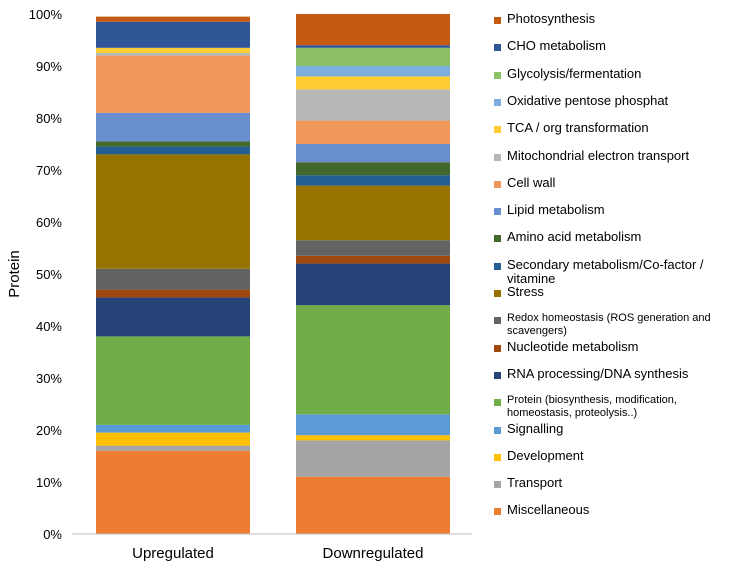 Image resolution: width=736 pixels, height=567 pixels. I want to click on y-tick-label: 0%, so click(52, 534).